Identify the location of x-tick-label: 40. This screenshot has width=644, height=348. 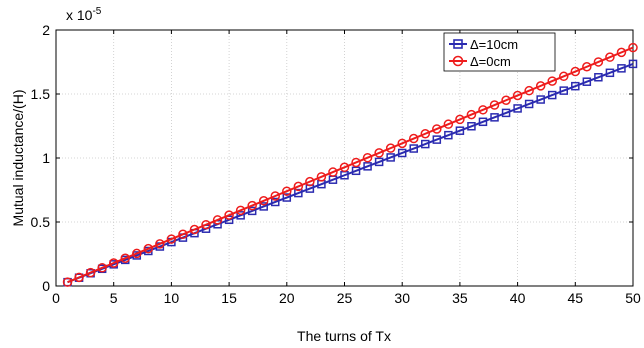
(518, 298).